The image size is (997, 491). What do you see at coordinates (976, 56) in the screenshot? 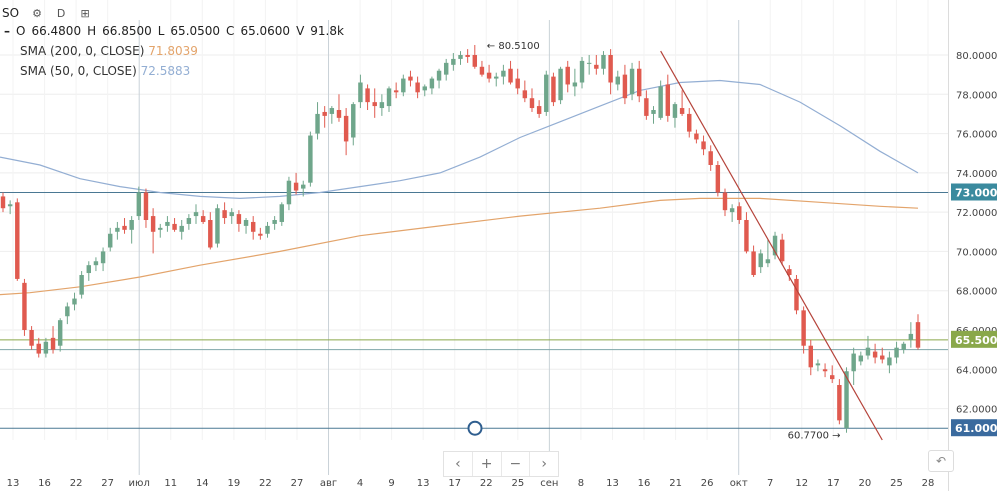
I see `y-tick-label: 80.0000` at bounding box center [976, 56].